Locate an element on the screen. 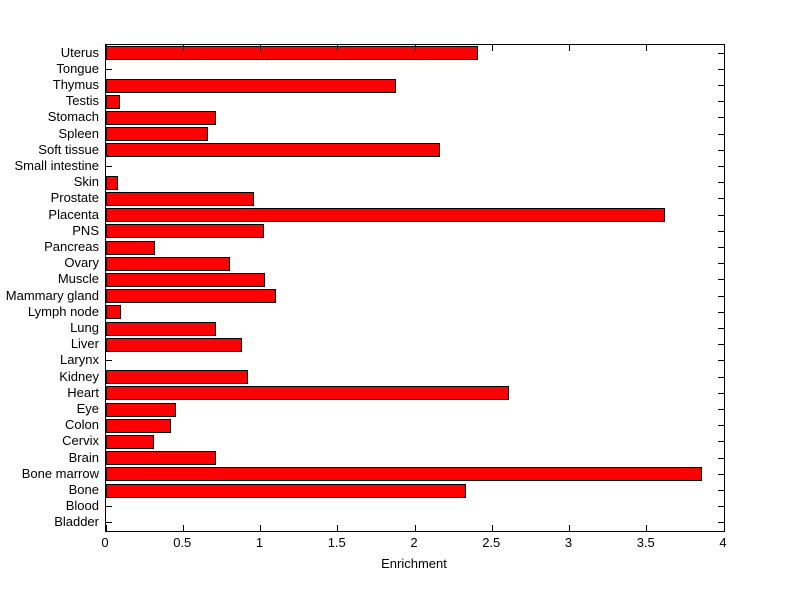  x-tick-label: 0.5 is located at coordinates (182, 542).